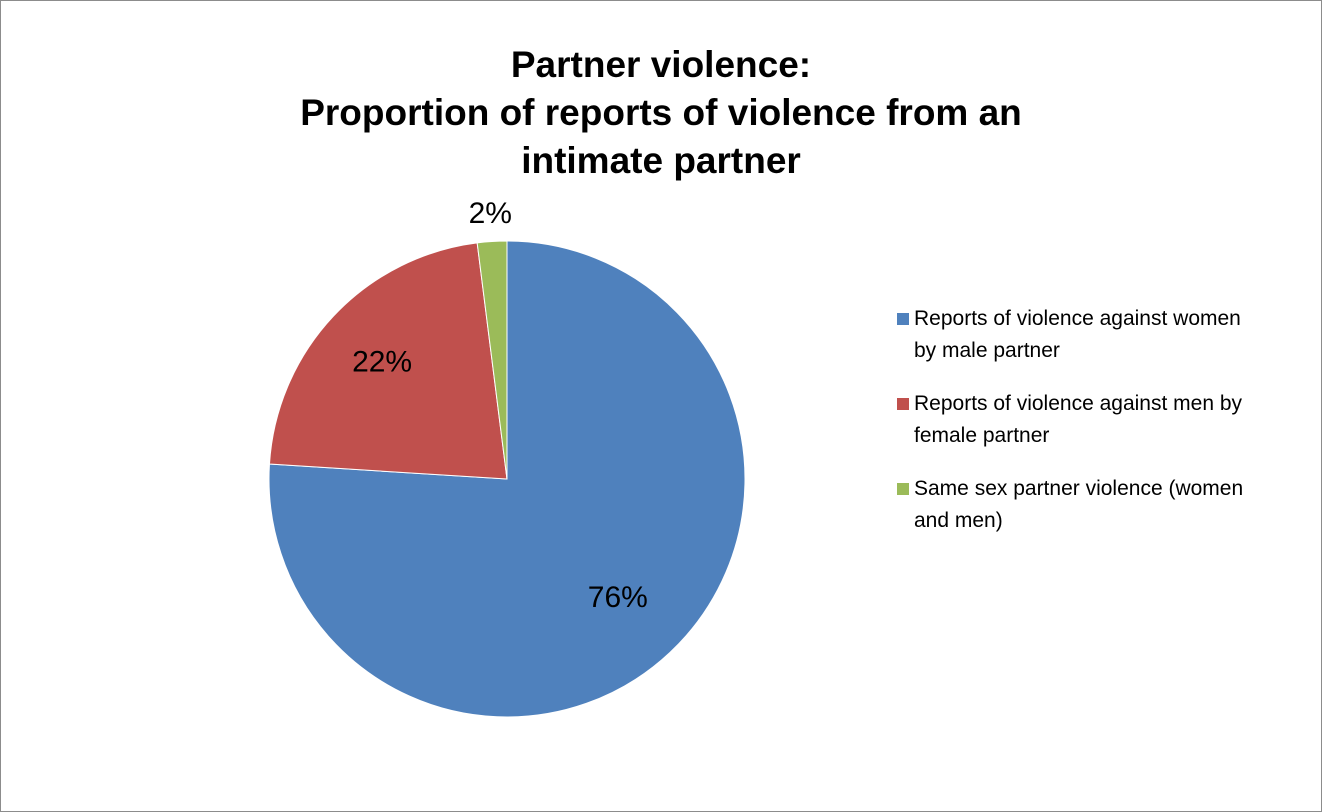 This screenshot has width=1322, height=812. I want to click on data-label-slice-3: 2%, so click(490, 213).